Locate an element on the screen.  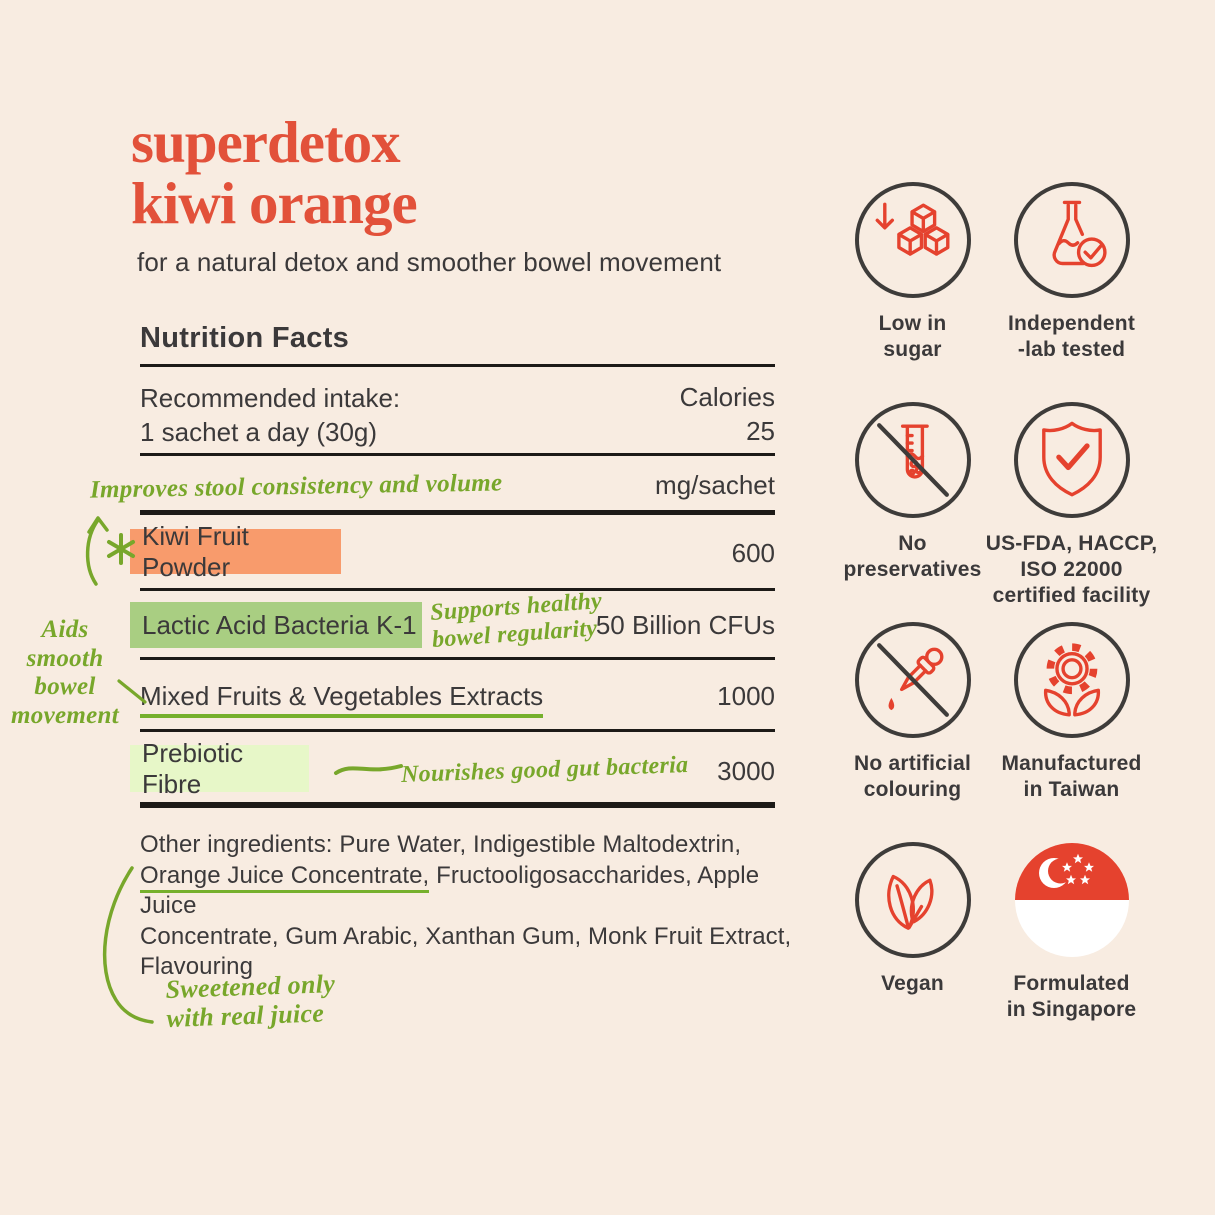
badge-label: Vegan is located at coordinates (912, 983).